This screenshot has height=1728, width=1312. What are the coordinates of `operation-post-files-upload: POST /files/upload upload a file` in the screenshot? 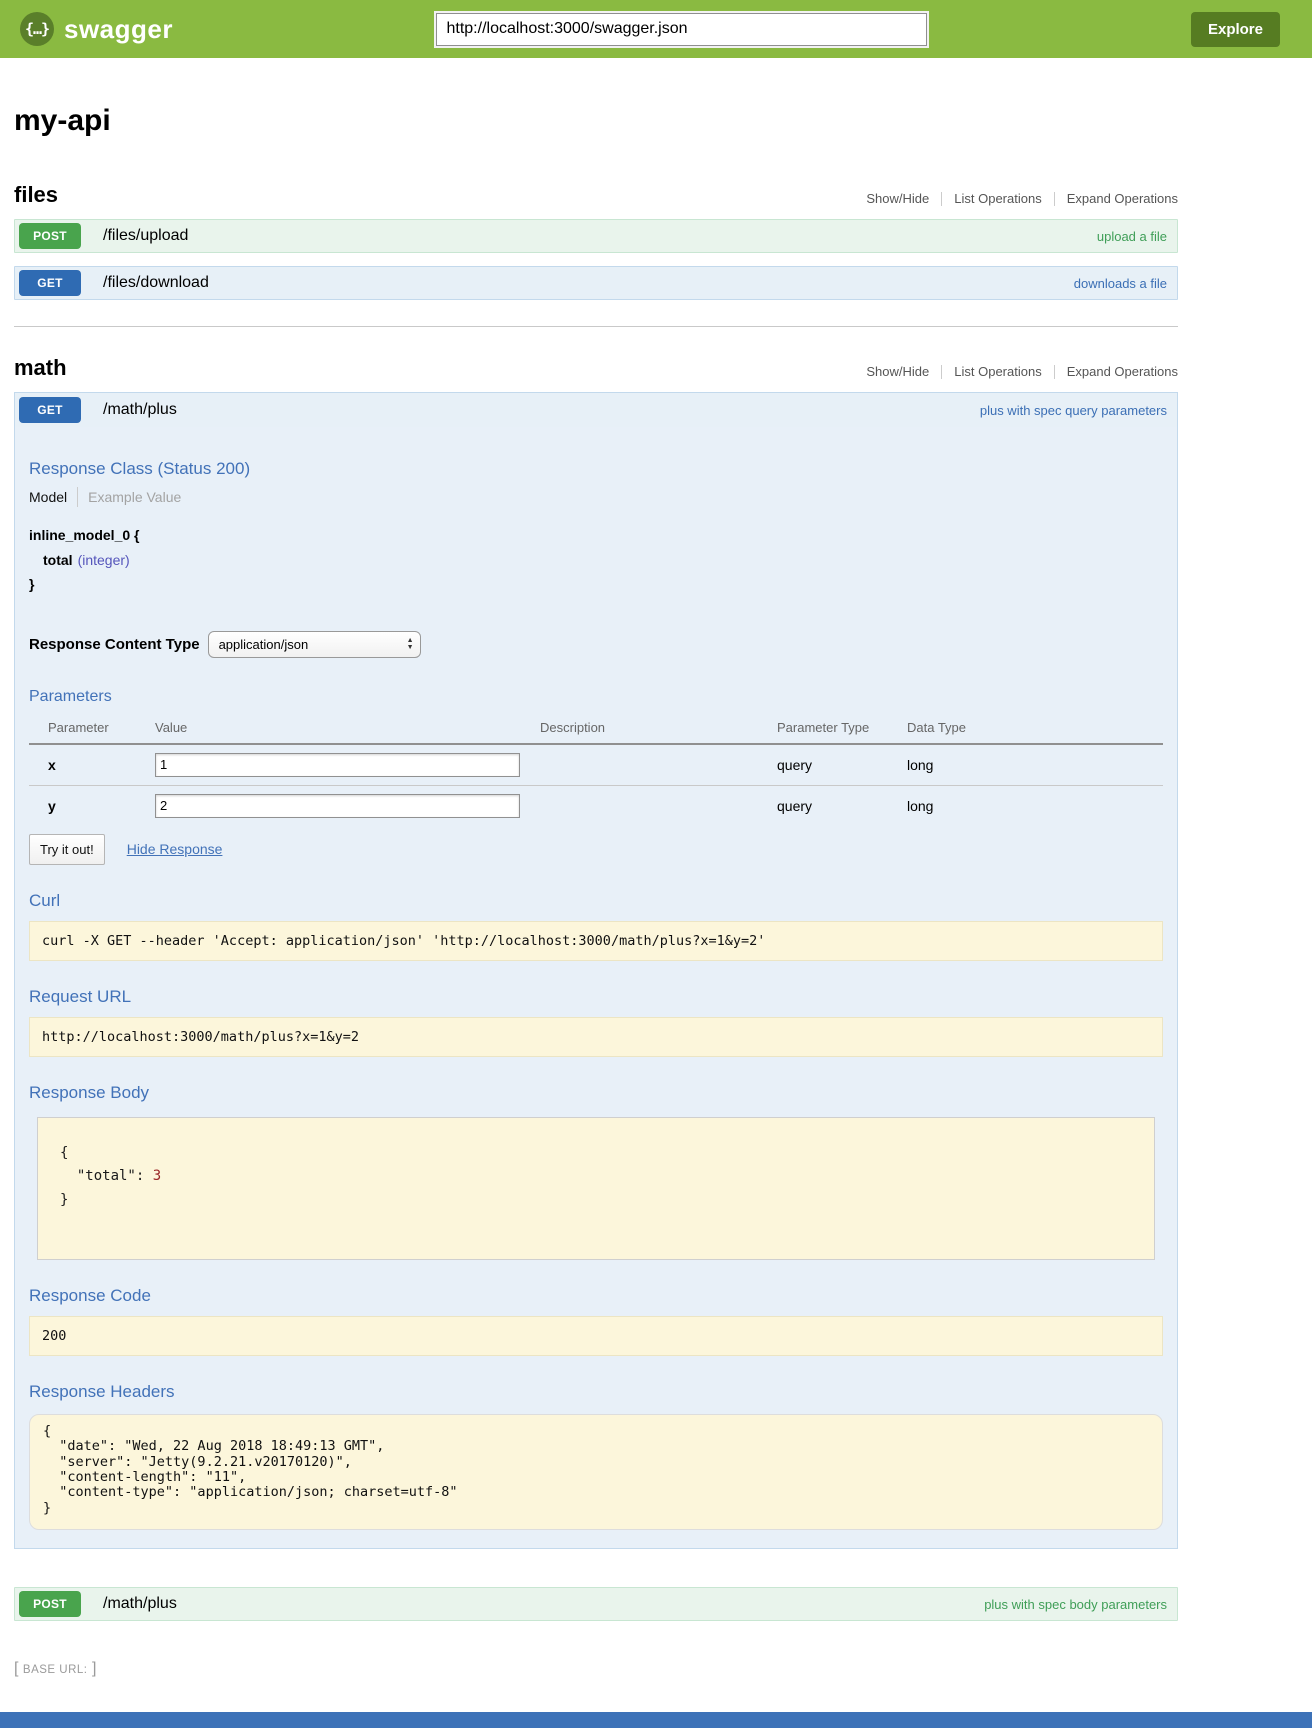 It's located at (596, 236).